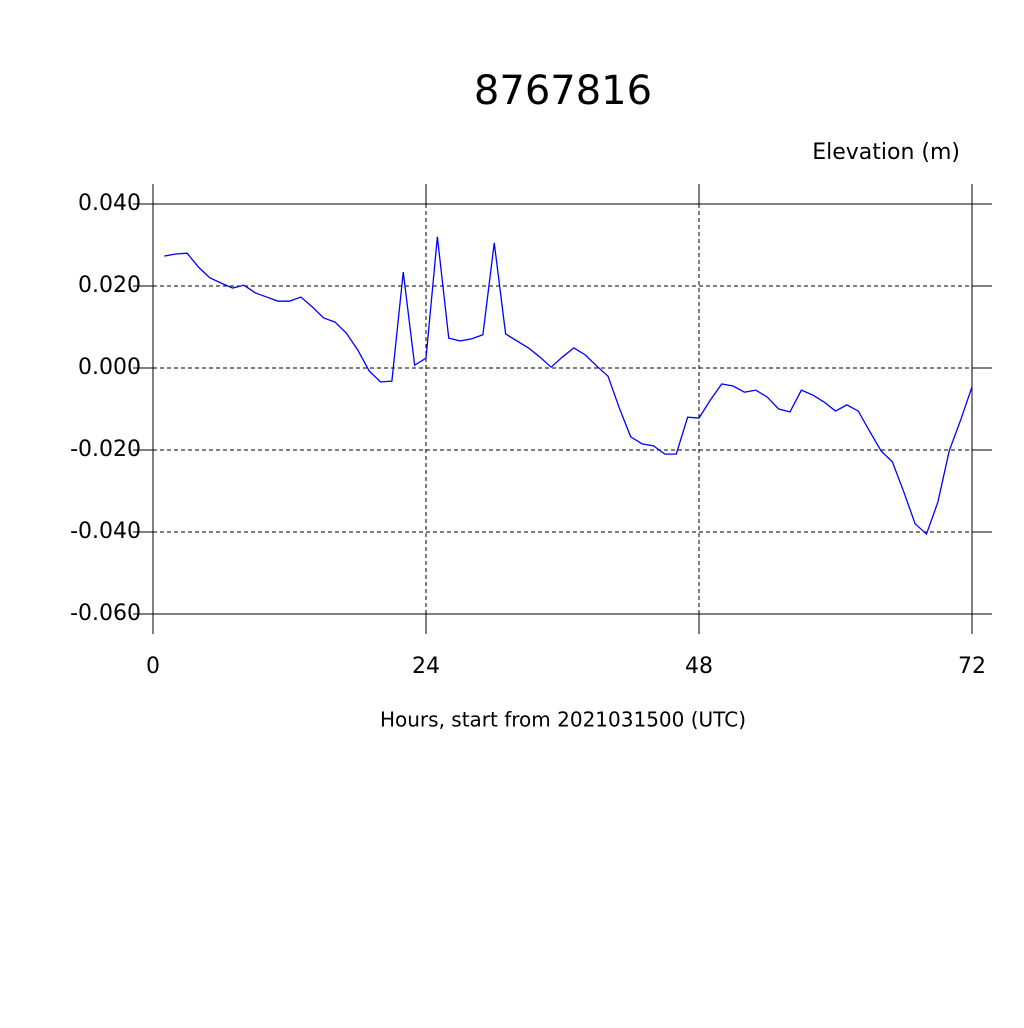 This screenshot has height=1028, width=1024. What do you see at coordinates (105, 531) in the screenshot?
I see `y-tick-label: -0.040` at bounding box center [105, 531].